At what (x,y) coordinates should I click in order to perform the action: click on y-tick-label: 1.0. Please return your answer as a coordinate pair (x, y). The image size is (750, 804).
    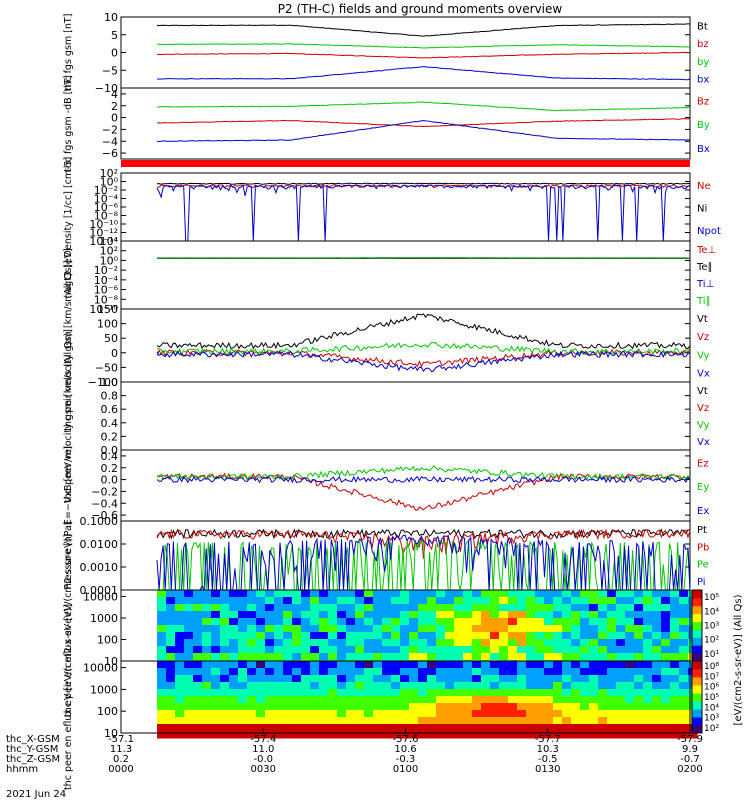
    Looking at the image, I should click on (110, 382).